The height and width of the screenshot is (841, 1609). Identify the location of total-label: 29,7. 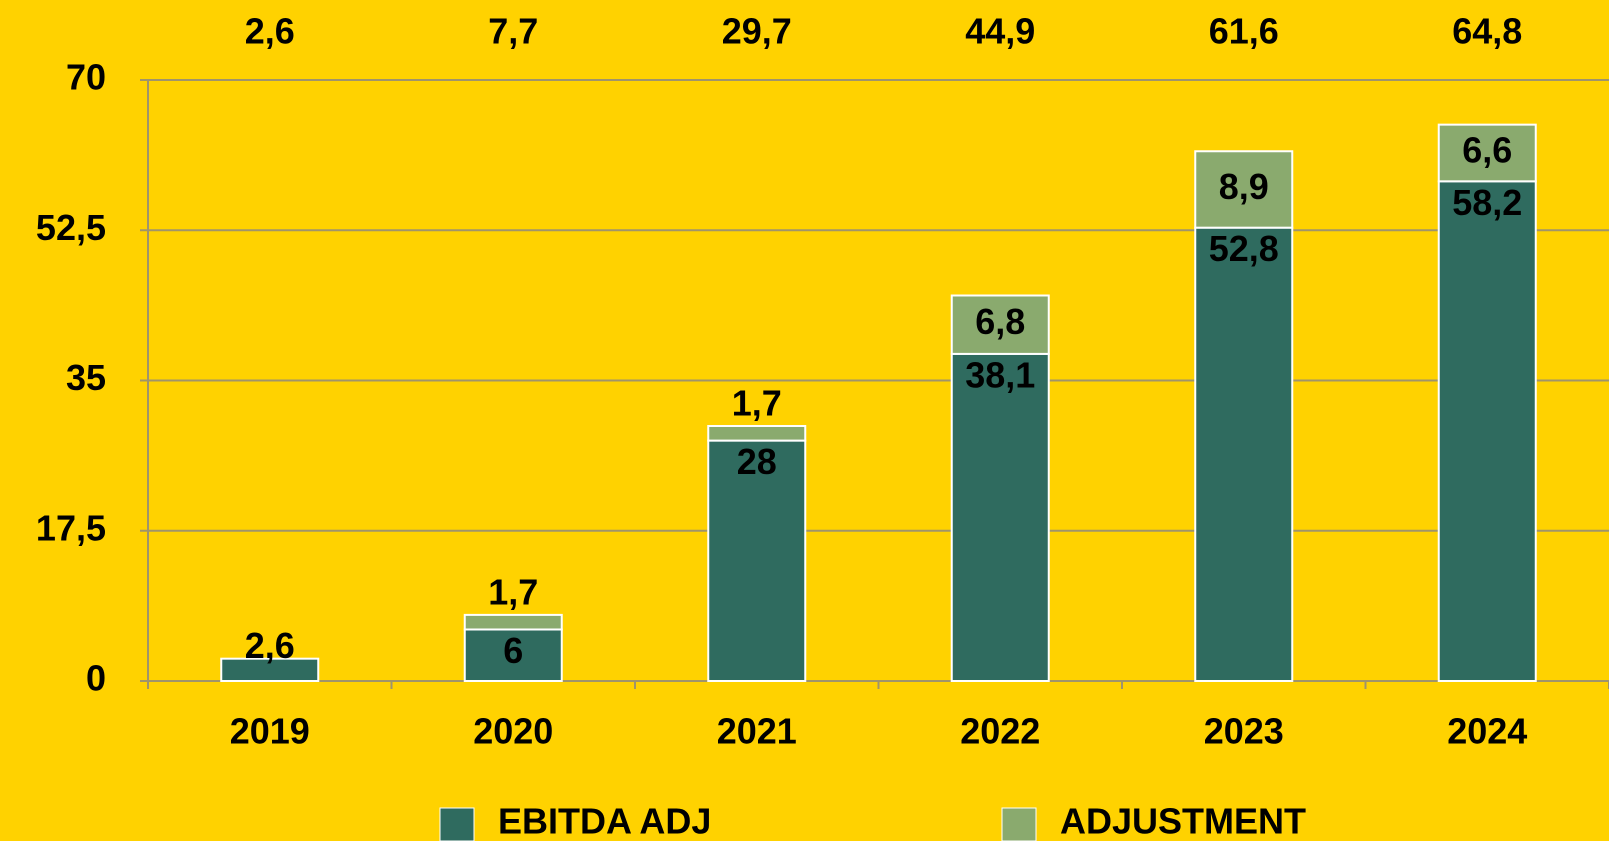
(757, 31).